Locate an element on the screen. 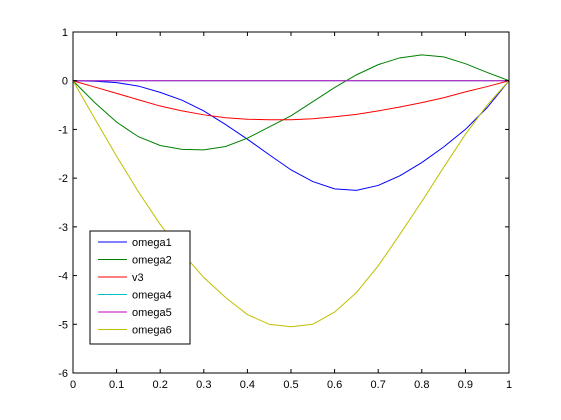 Image resolution: width=561 pixels, height=420 pixels. y-tick-label: -4 is located at coordinates (63, 277).